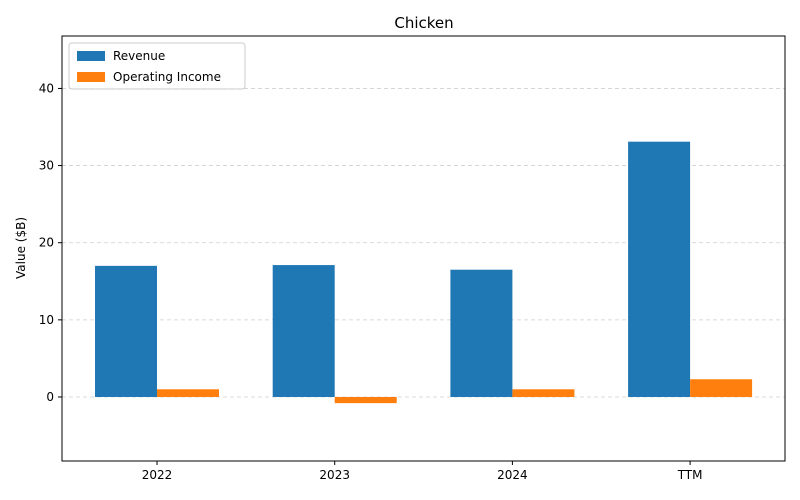 The image size is (800, 500). I want to click on bar-revenue-ttm, so click(659, 269).